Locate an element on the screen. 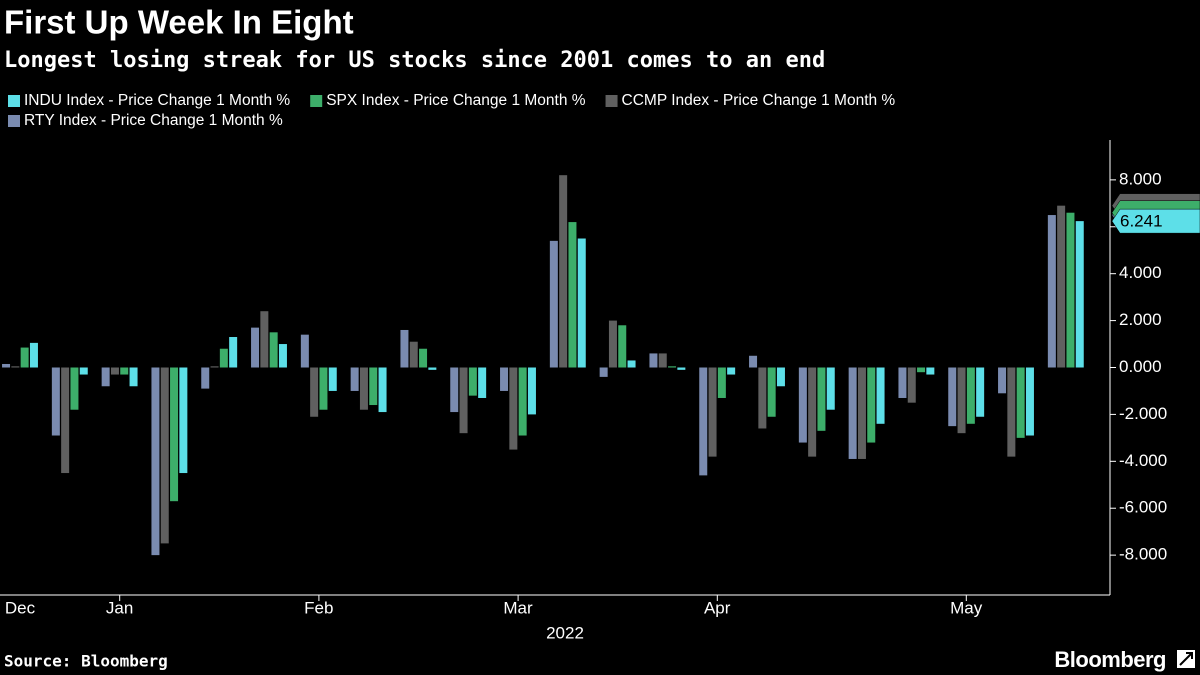 Image resolution: width=1200 pixels, height=675 pixels. x-tick-label: Feb is located at coordinates (318, 607).